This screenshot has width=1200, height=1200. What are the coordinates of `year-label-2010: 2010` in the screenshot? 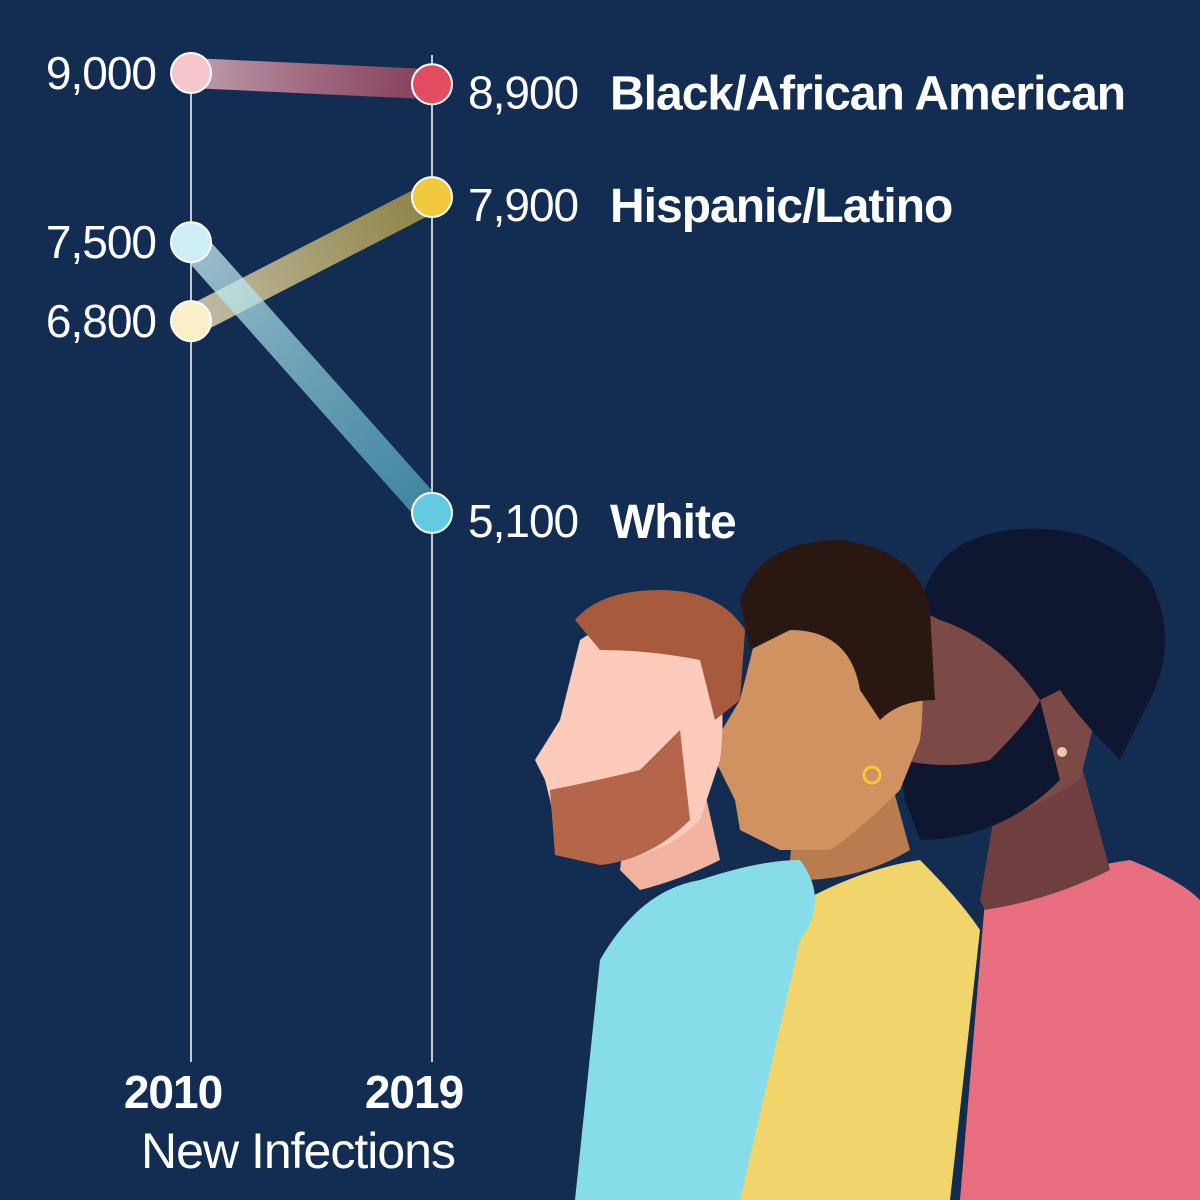 It's located at (173, 1092).